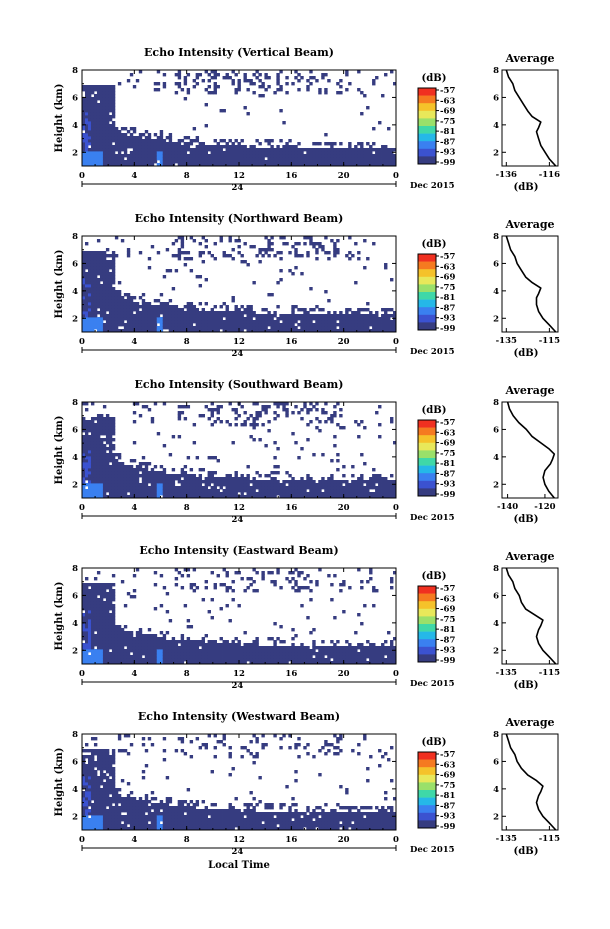 The width and height of the screenshot is (610, 929). I want to click on profile-y-tick-label: 4, so click(496, 458).